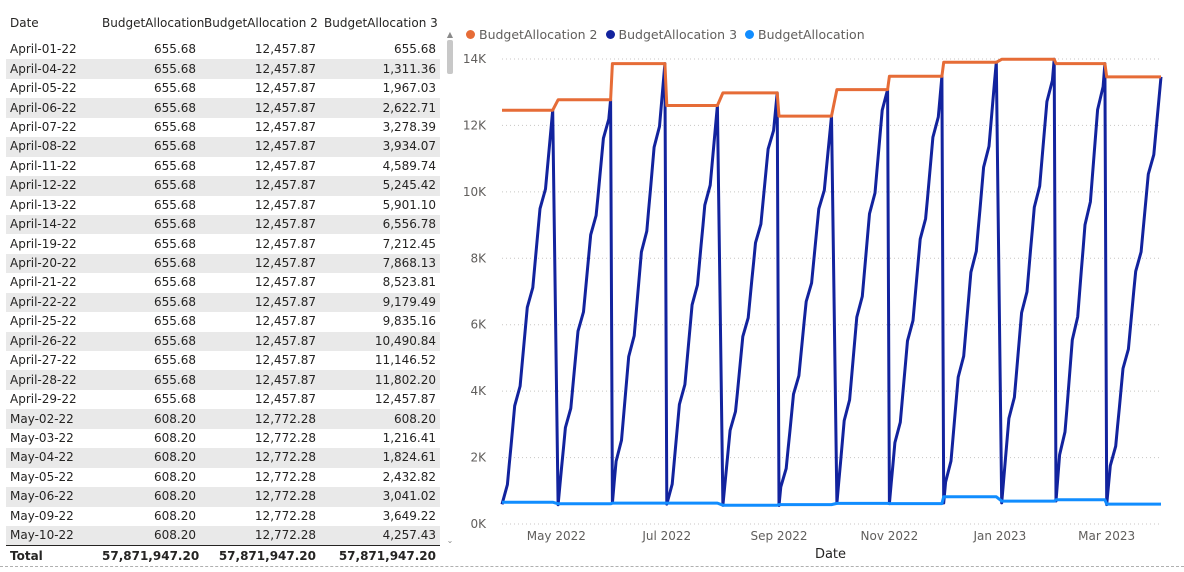 This screenshot has width=1184, height=572. What do you see at coordinates (450, 57) in the screenshot?
I see `scroll-thumb` at bounding box center [450, 57].